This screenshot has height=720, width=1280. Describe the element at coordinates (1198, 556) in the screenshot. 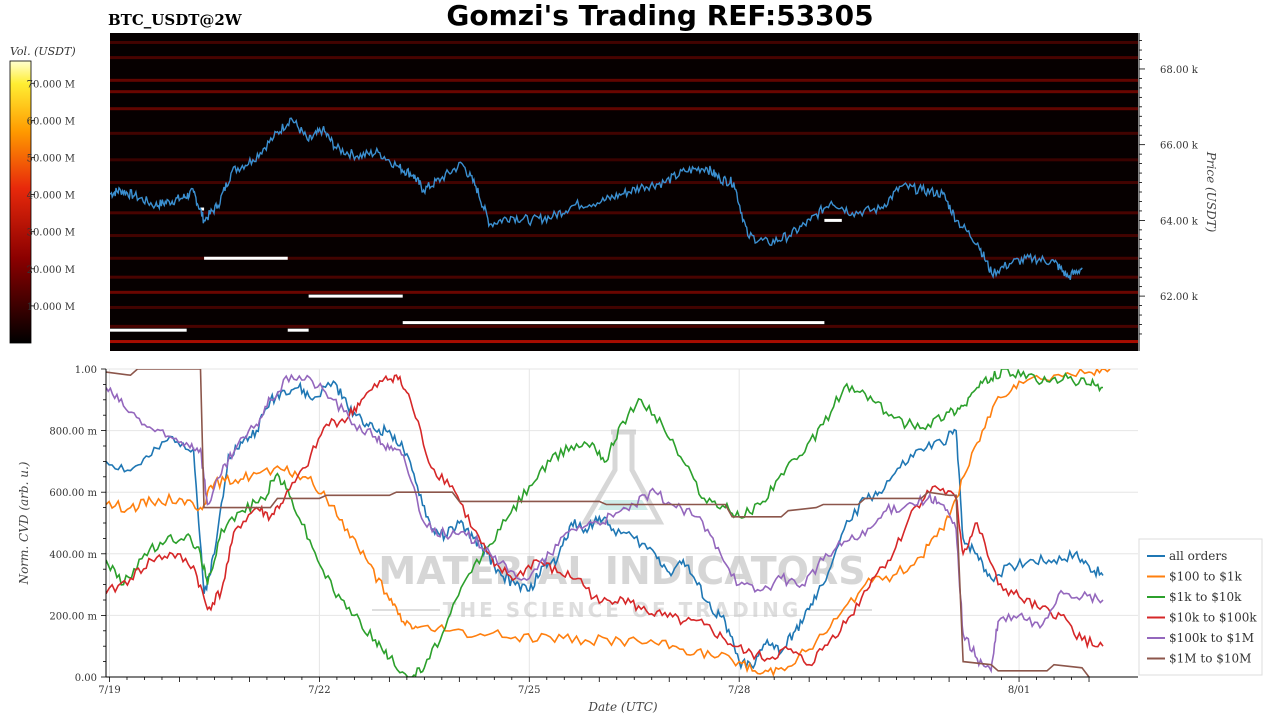

I see `legend-label: all orders` at that location.